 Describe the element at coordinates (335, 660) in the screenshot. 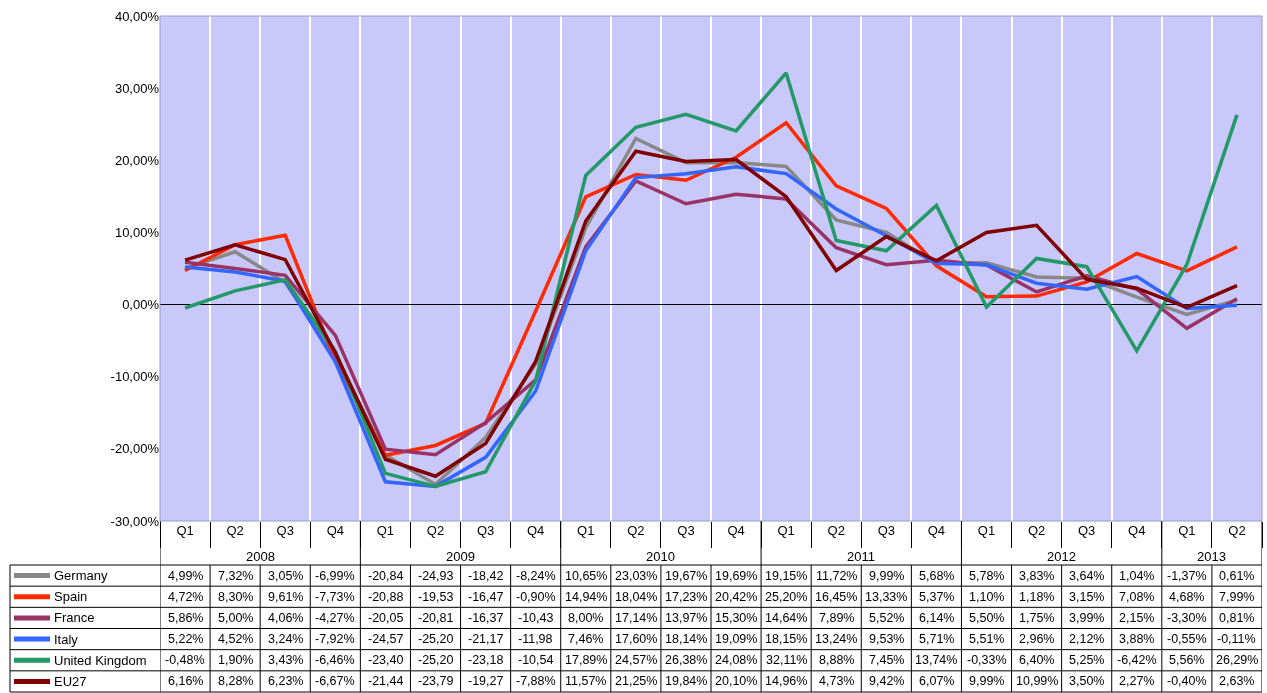

I see `data-label: -6,46%` at that location.